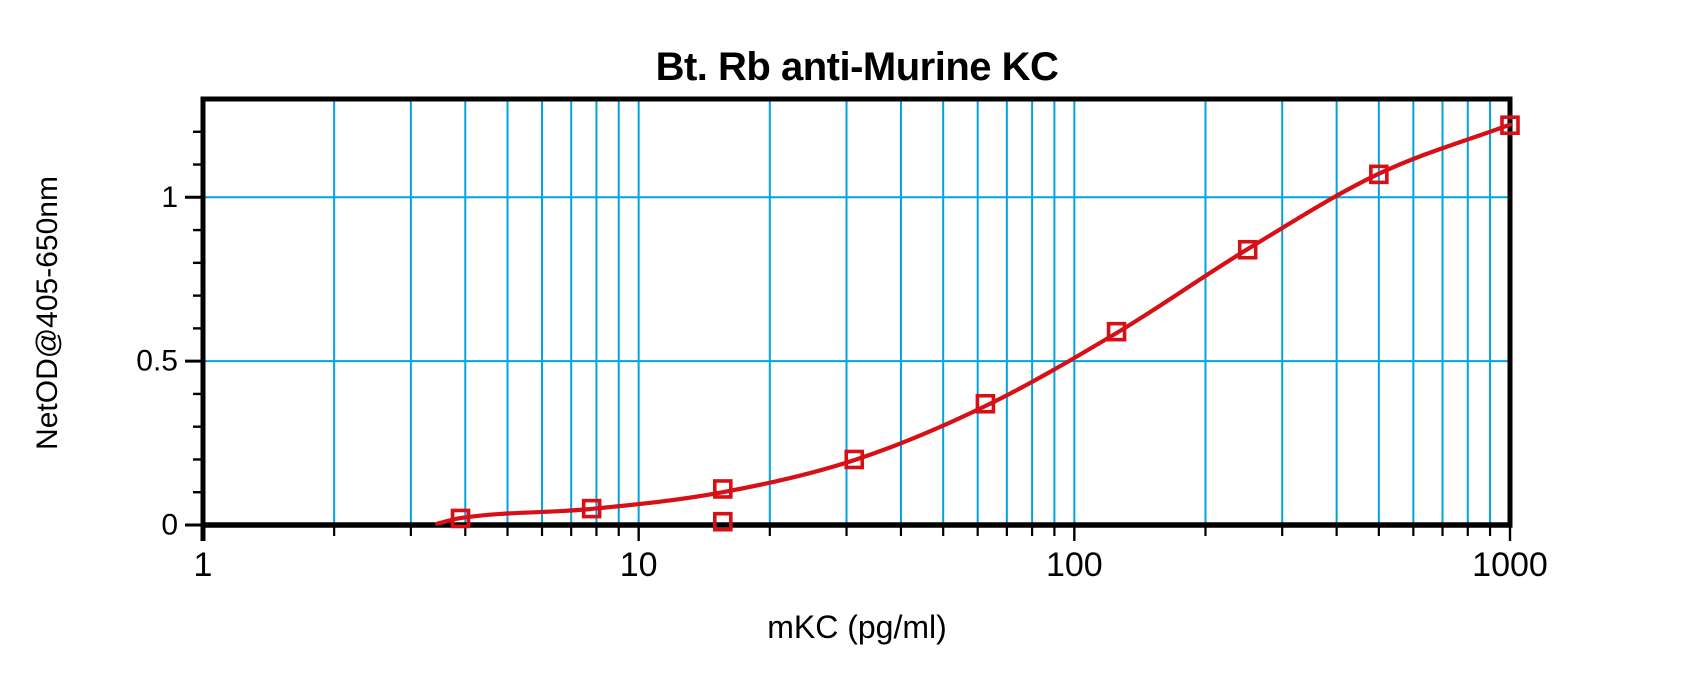 The height and width of the screenshot is (674, 1700). Describe the element at coordinates (857, 627) in the screenshot. I see `x-axis-label: mKC (pg/ml)` at that location.